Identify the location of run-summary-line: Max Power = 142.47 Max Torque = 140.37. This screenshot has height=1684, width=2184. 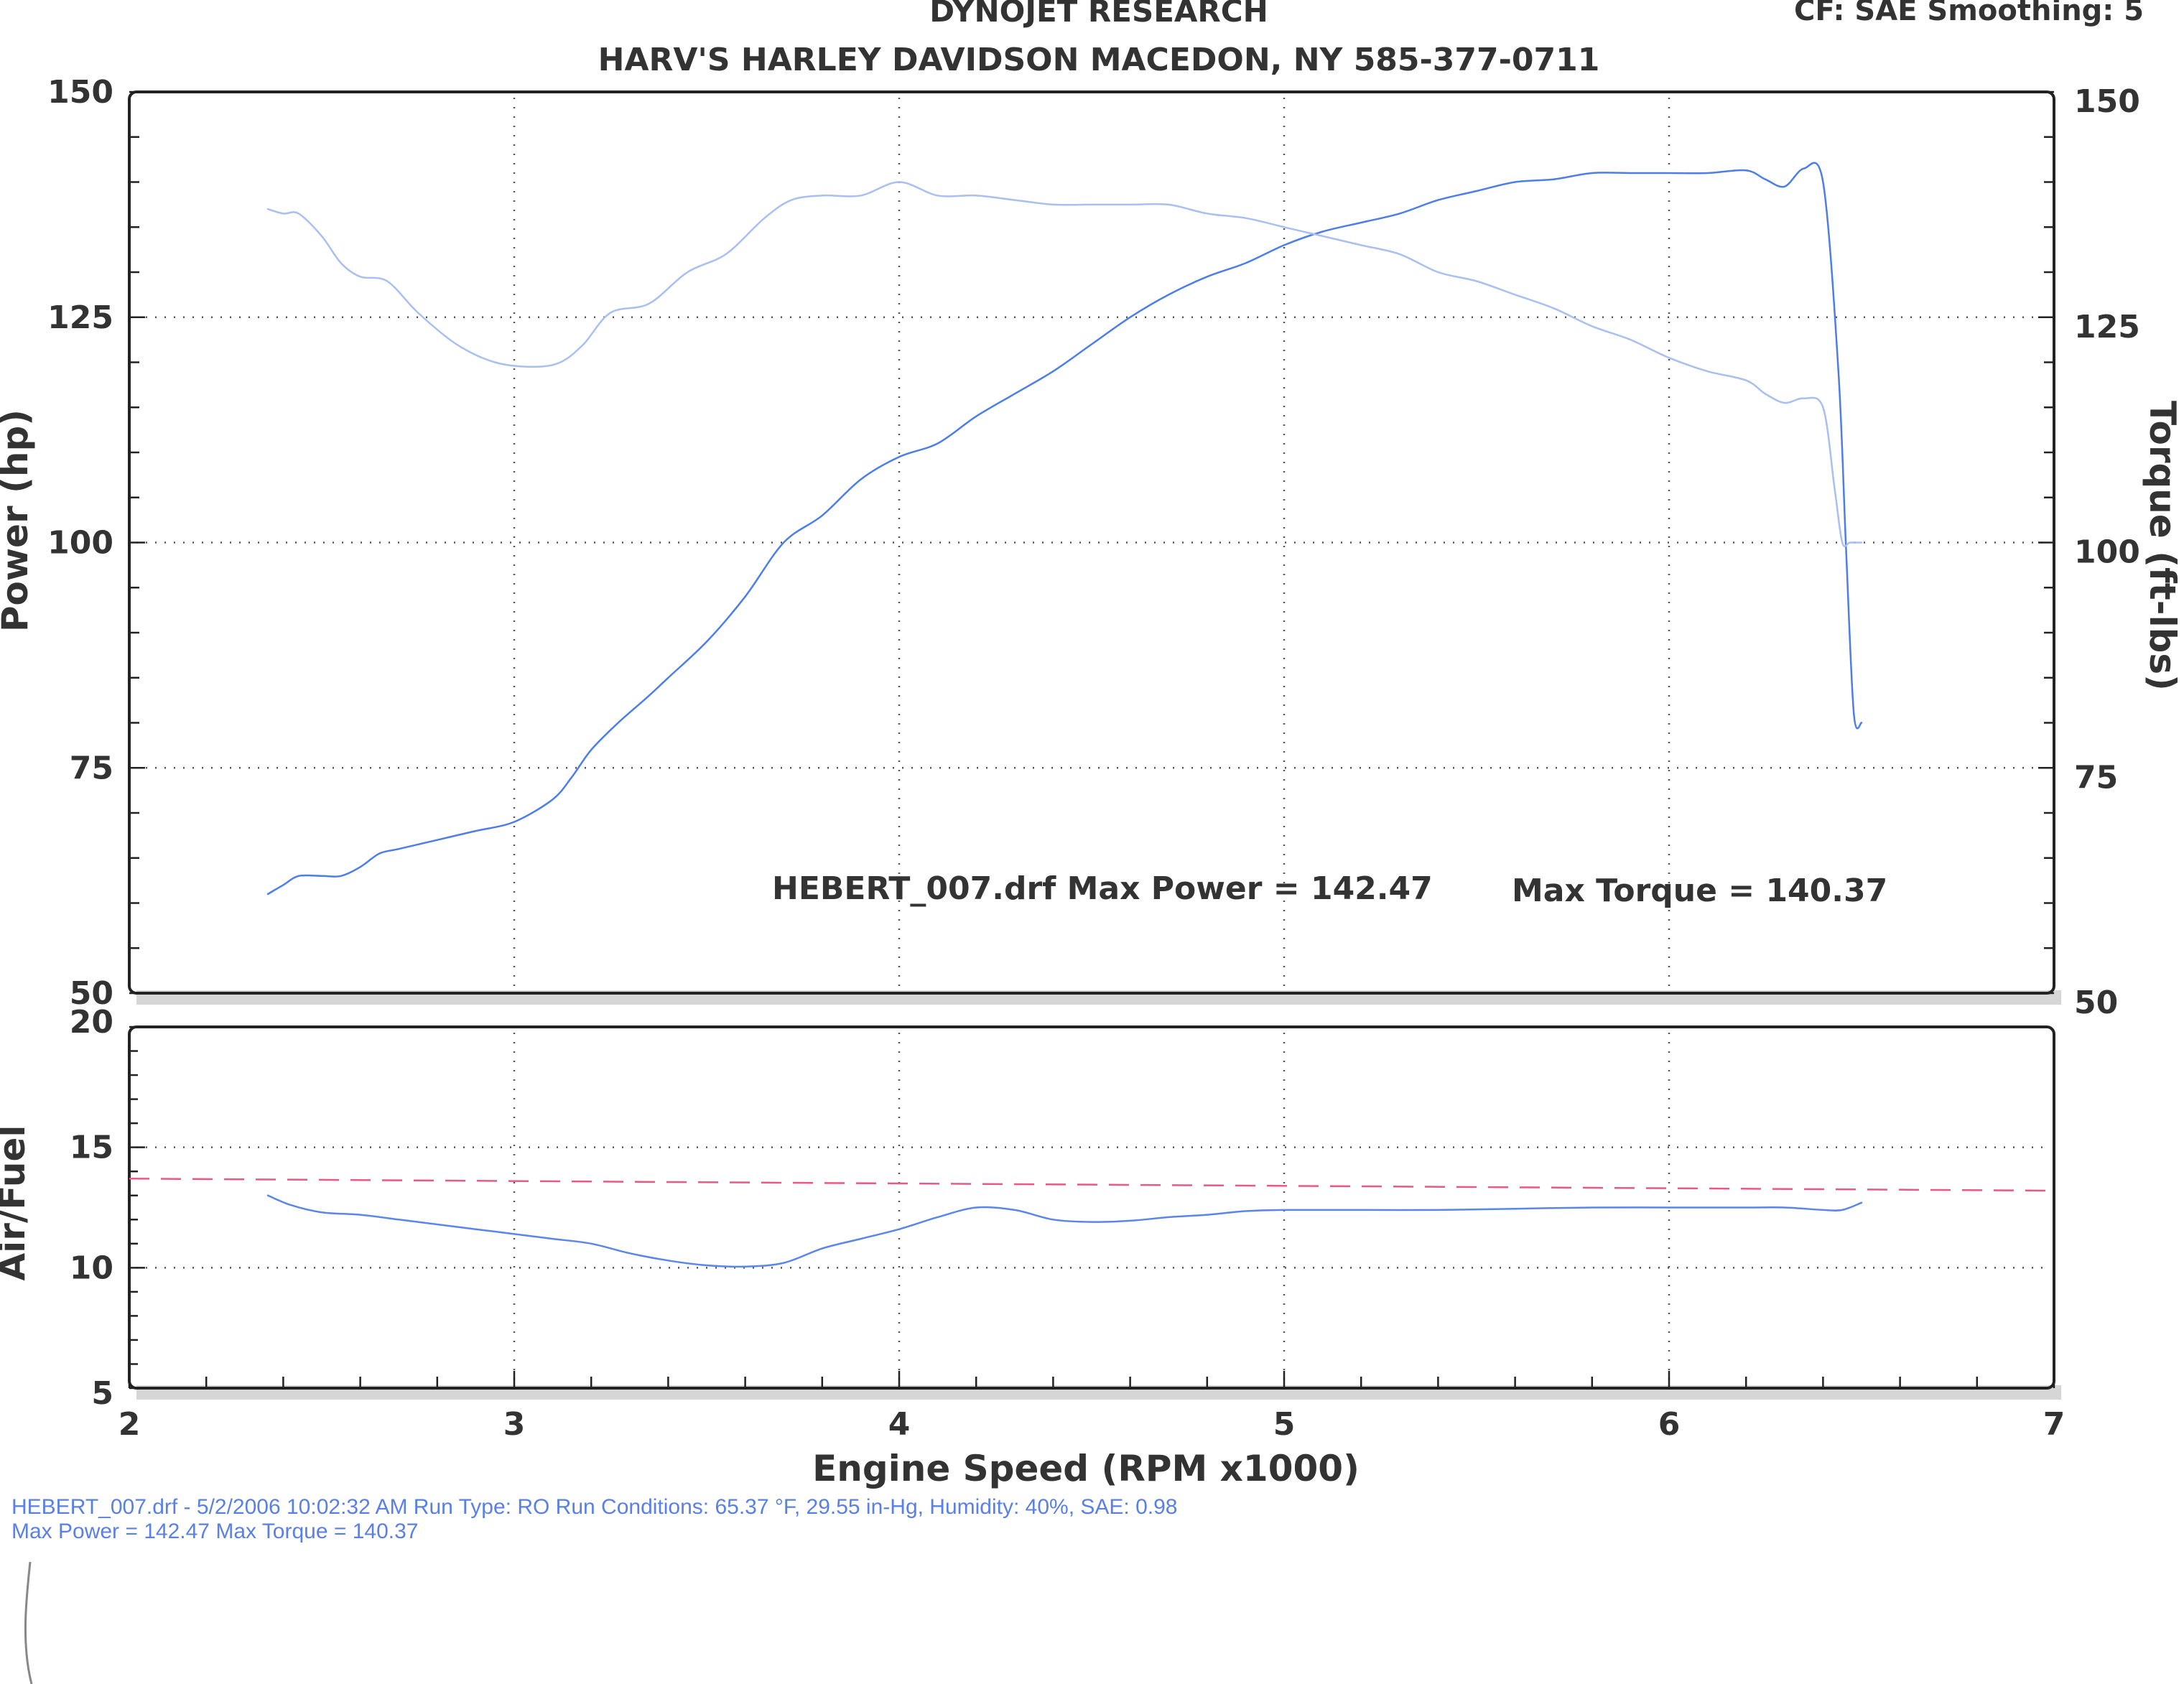
(214, 1531).